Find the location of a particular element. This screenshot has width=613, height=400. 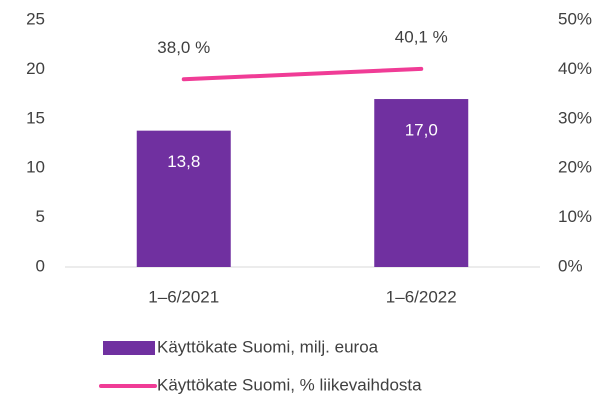

y-tick-label: 10 is located at coordinates (35, 167).